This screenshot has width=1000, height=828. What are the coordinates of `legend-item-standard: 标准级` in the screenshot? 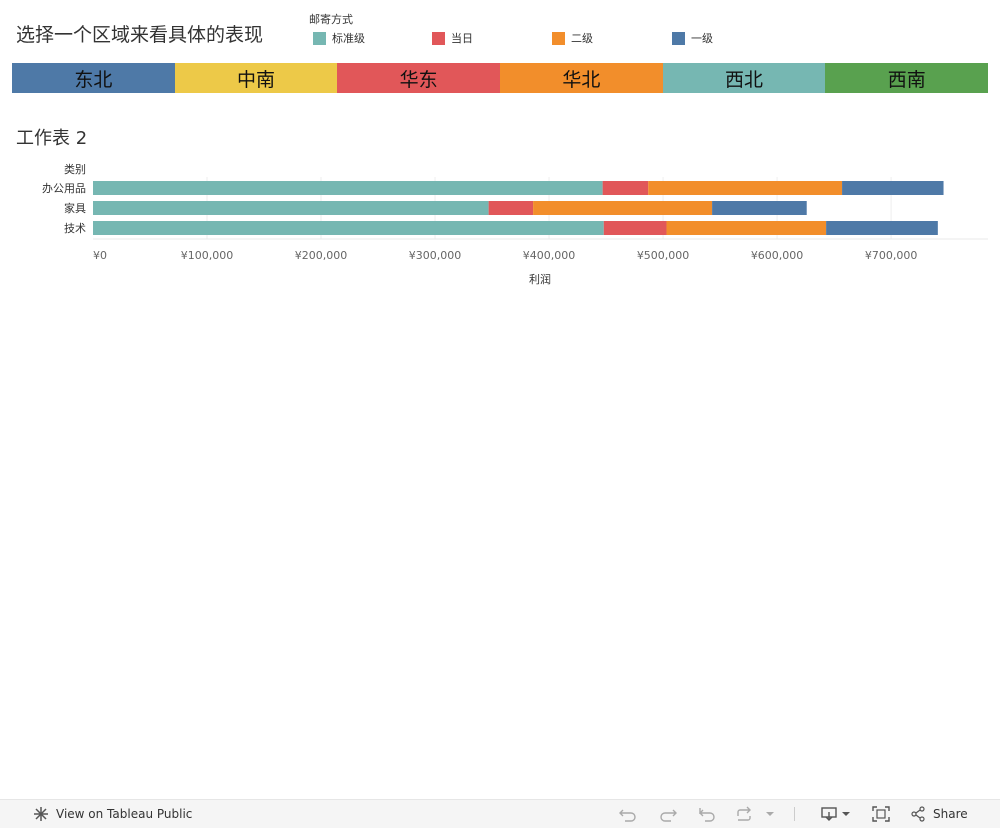 It's located at (339, 38).